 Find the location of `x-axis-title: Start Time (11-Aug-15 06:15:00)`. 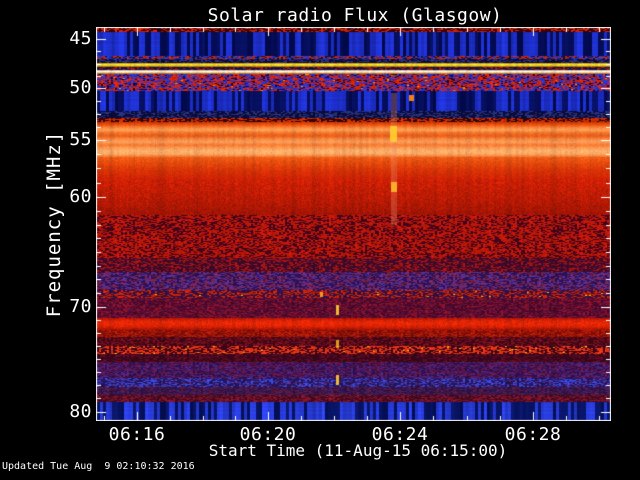

x-axis-title: Start Time (11-Aug-15 06:15:00) is located at coordinates (358, 450).